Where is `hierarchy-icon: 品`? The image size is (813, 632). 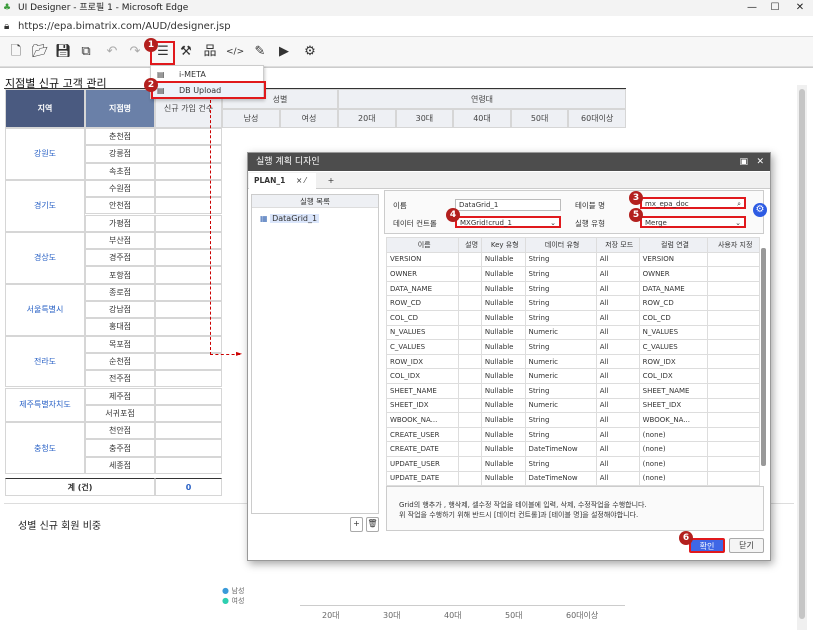
hierarchy-icon: 品 is located at coordinates (210, 51).